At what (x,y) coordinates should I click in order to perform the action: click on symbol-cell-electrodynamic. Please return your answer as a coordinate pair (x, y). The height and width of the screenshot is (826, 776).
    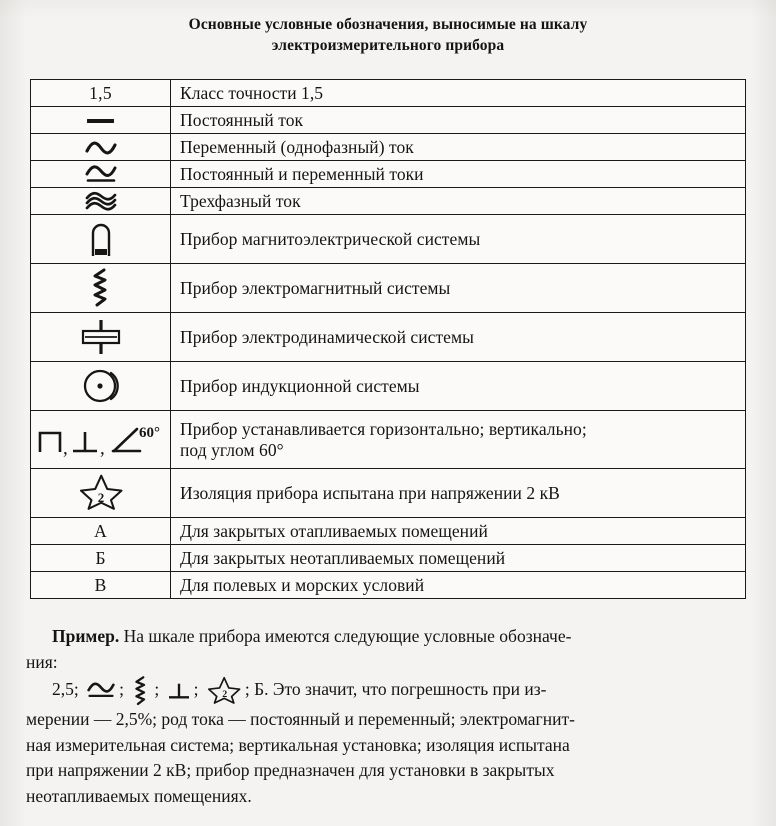
    Looking at the image, I should click on (100, 337).